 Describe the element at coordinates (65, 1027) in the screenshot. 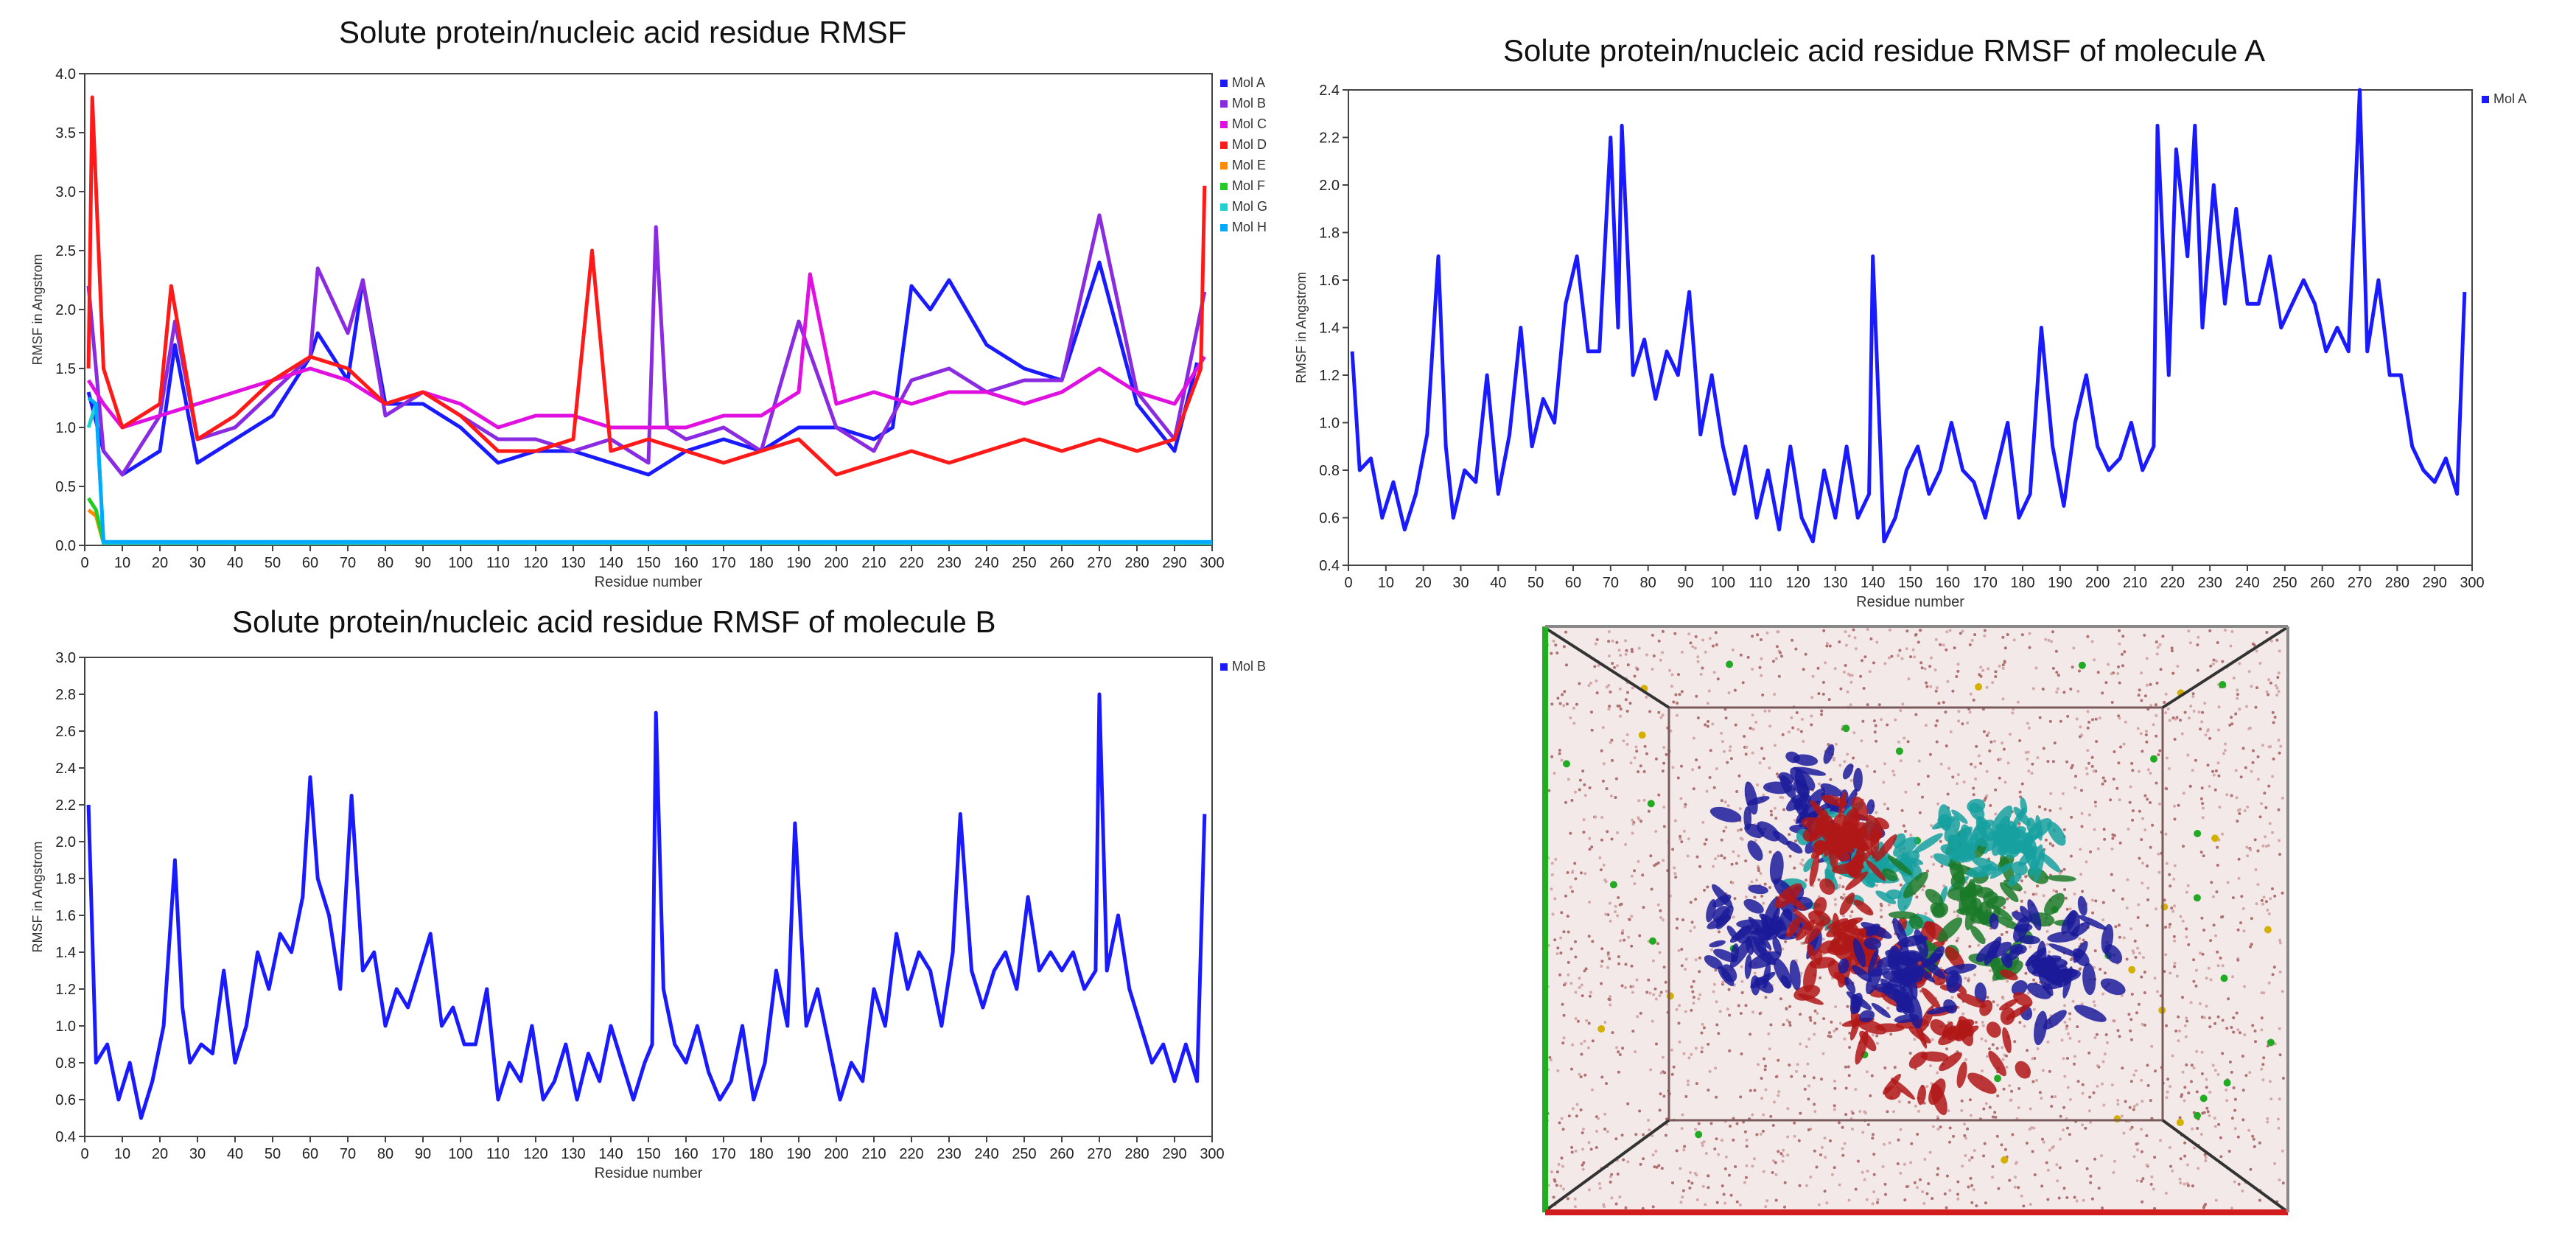

I see `y-tick-label: 1.0` at that location.